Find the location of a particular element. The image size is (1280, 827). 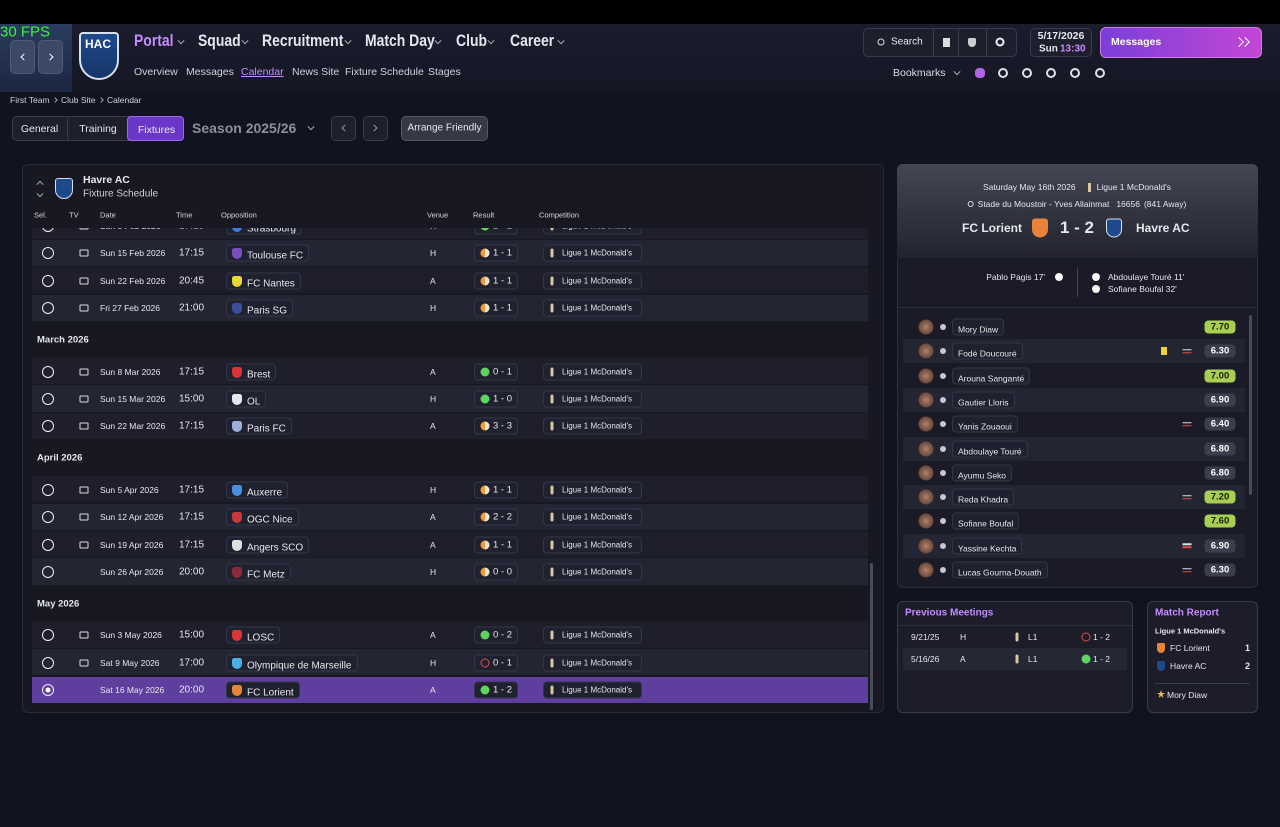

sub-nav-item: Overview is located at coordinates (156, 72).